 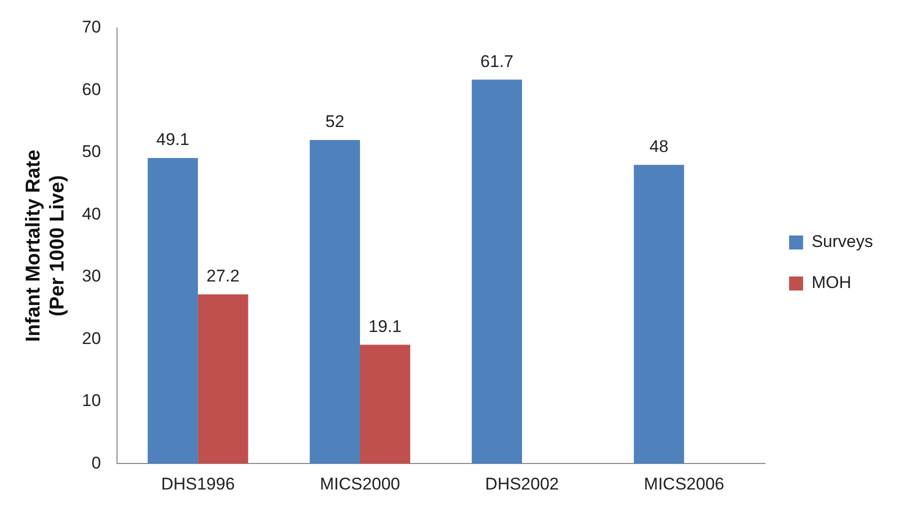 I want to click on legend-label: Surveys, so click(x=843, y=242).